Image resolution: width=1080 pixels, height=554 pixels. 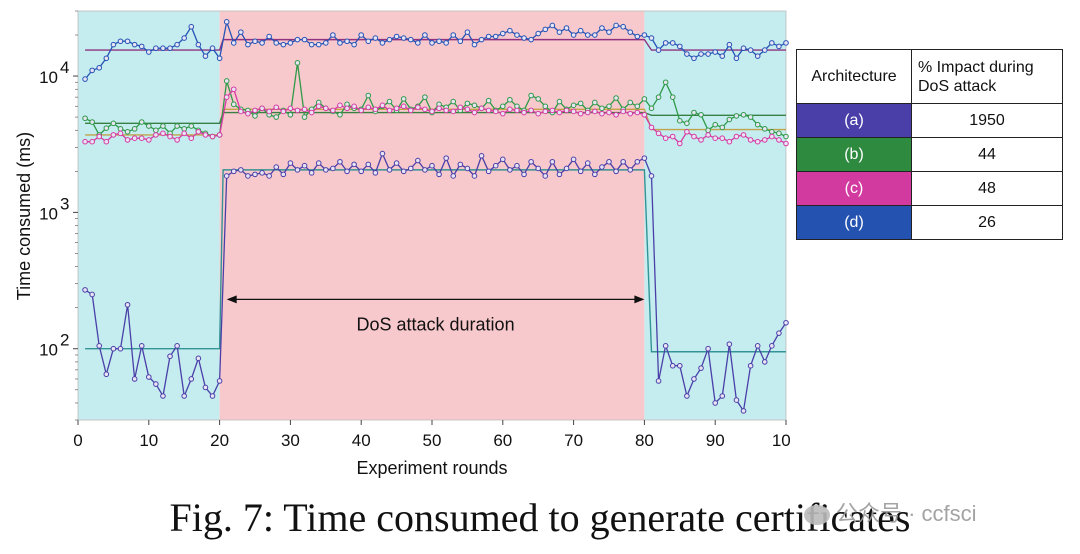 What do you see at coordinates (64, 203) in the screenshot?
I see `y-tick-exp-1000: 3` at bounding box center [64, 203].